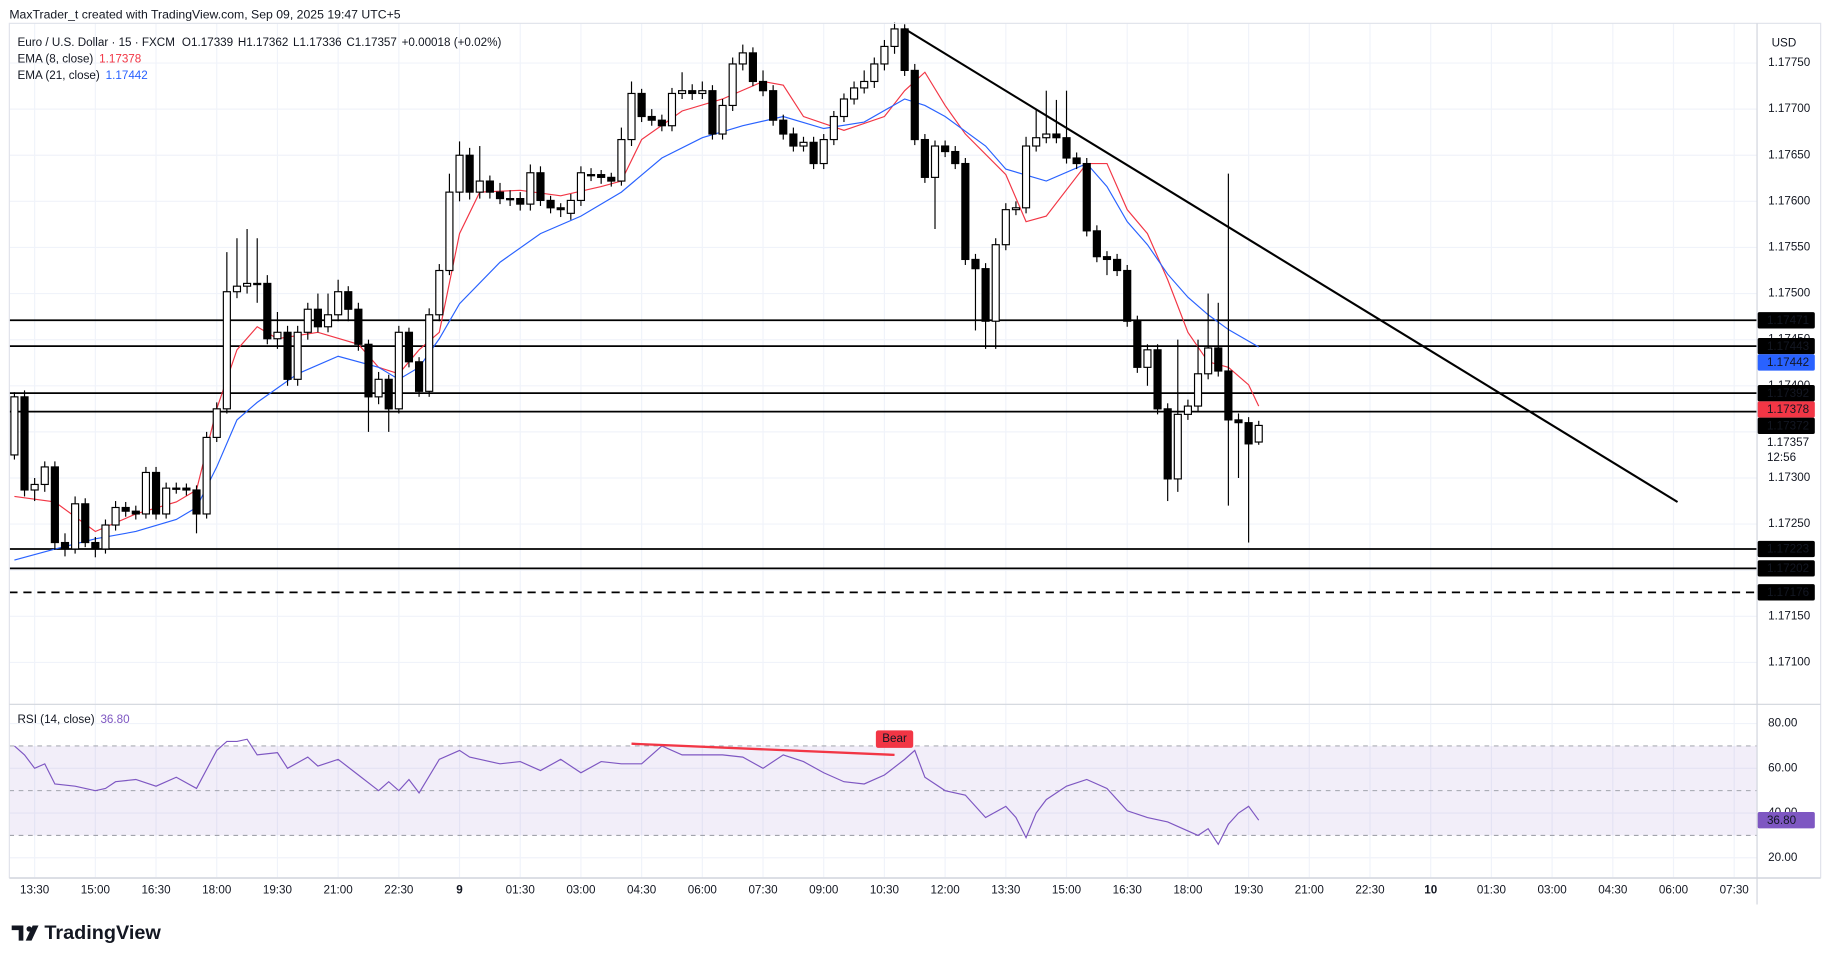 The height and width of the screenshot is (964, 1830). Describe the element at coordinates (399, 890) in the screenshot. I see `x-tick-label: 22:30` at that location.